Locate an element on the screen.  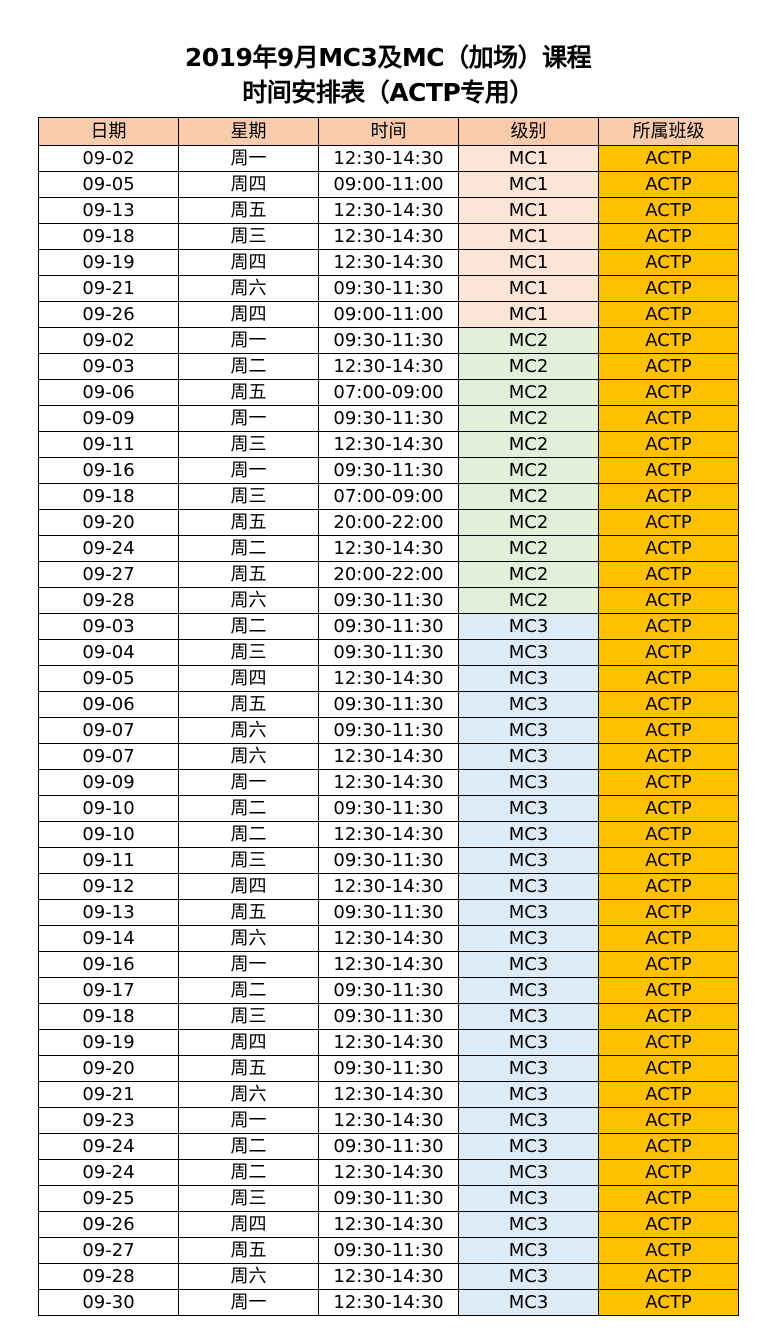
table-row: 09-07 周六 09:30-11:30 MC3 ACTP is located at coordinates (388, 730).